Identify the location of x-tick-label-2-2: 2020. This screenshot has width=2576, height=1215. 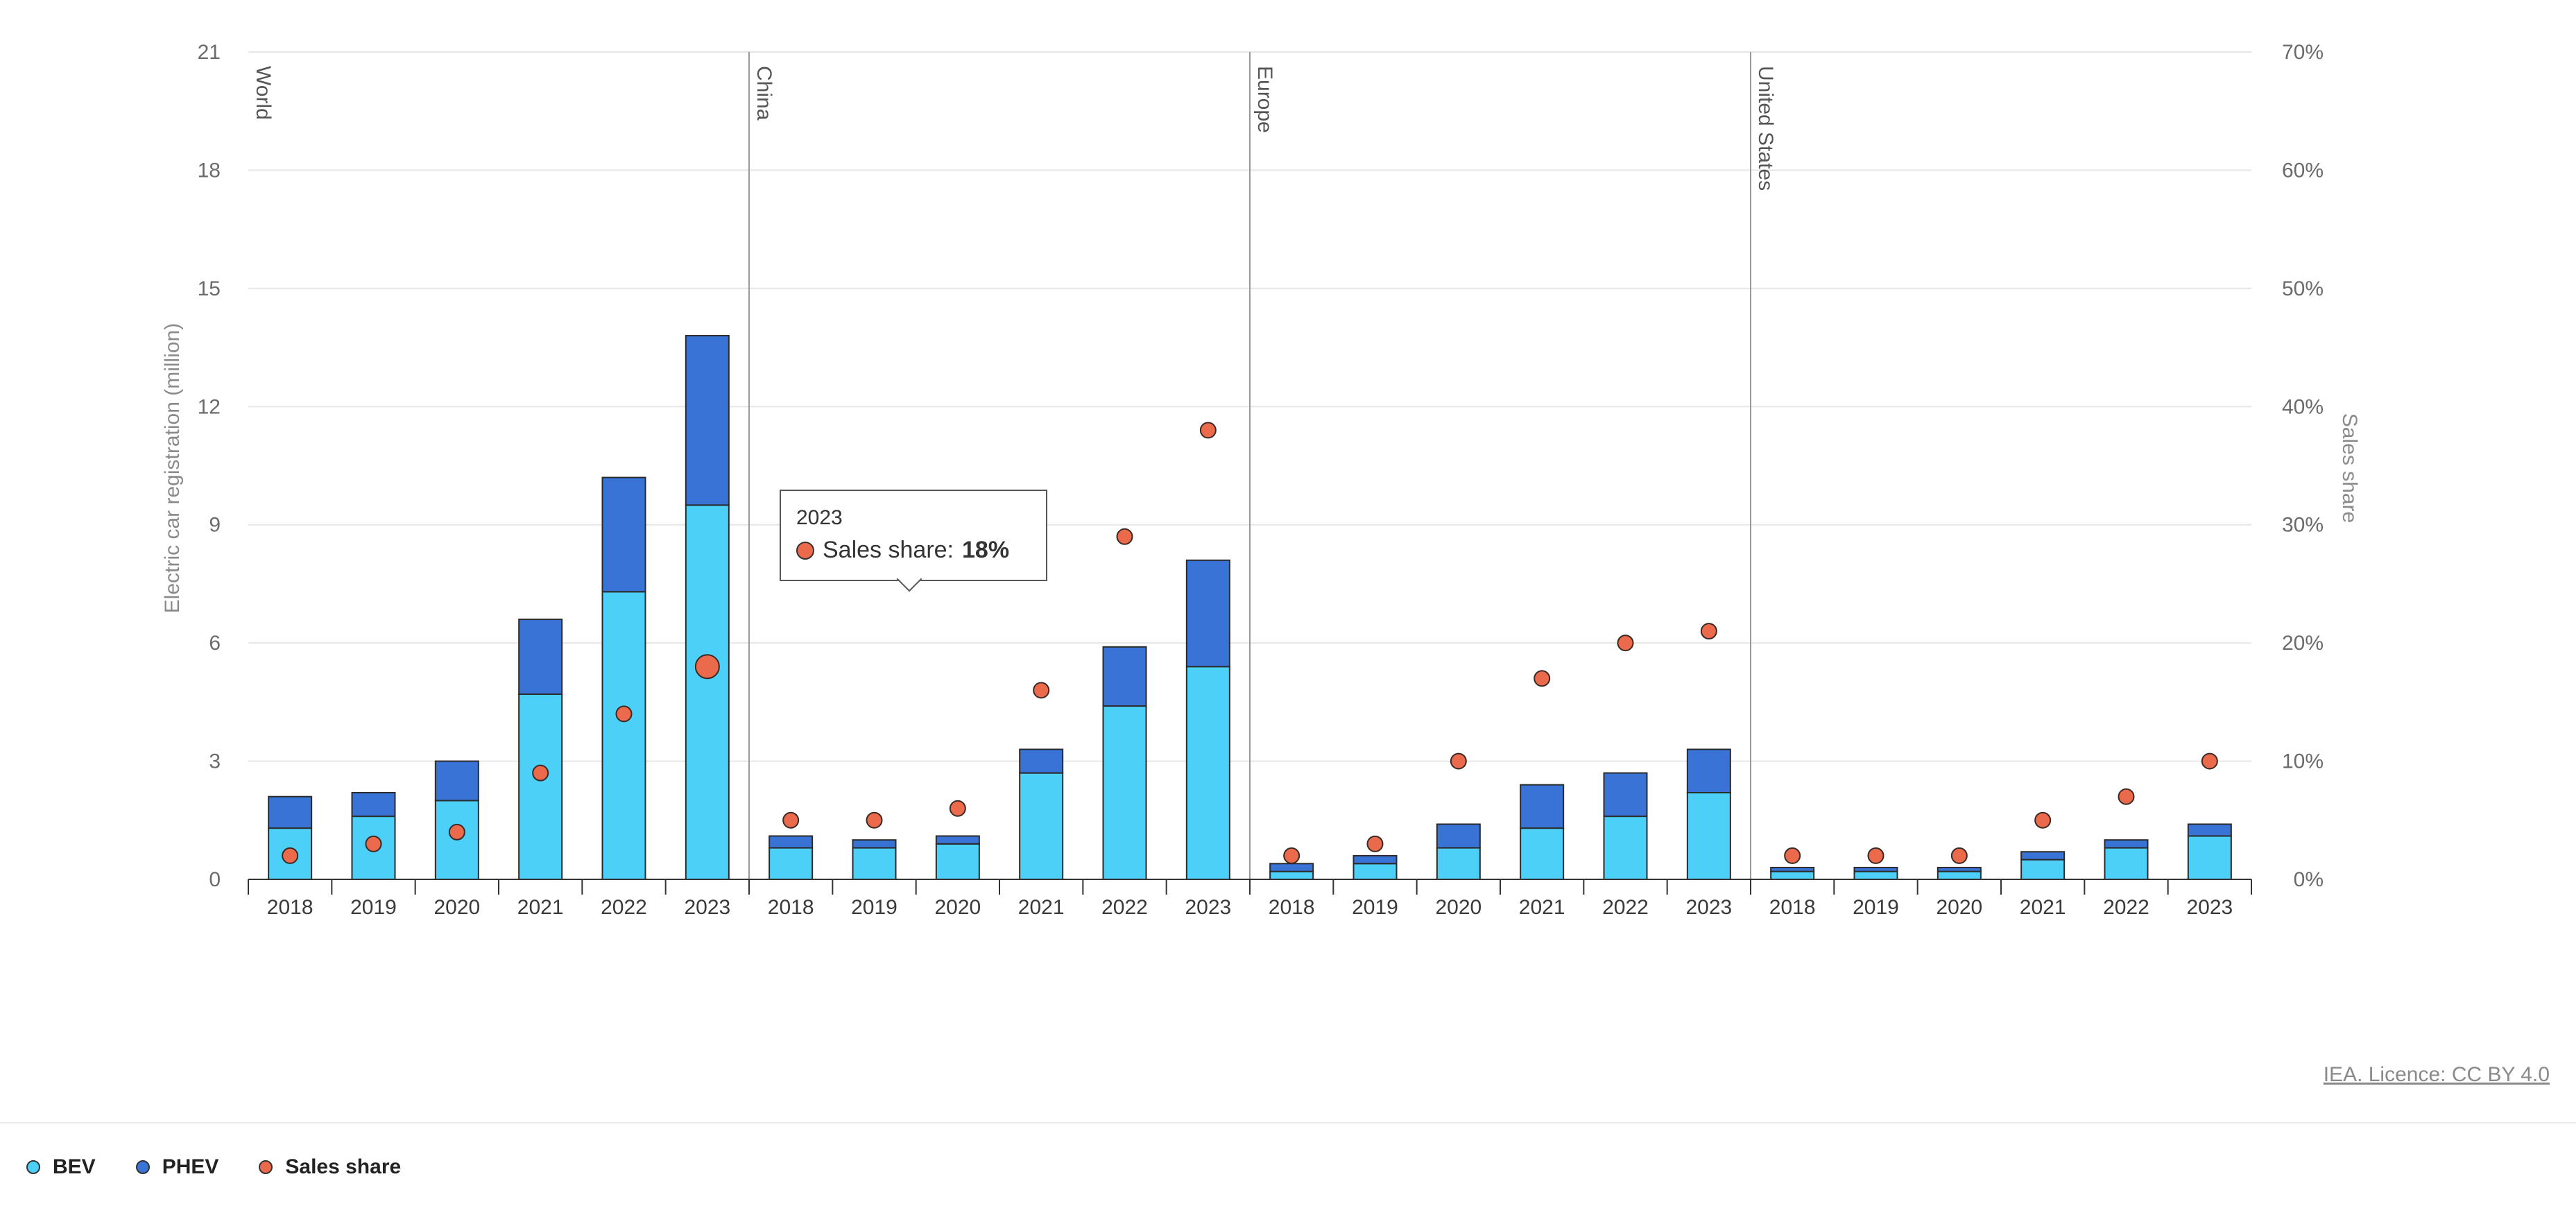
(1458, 908).